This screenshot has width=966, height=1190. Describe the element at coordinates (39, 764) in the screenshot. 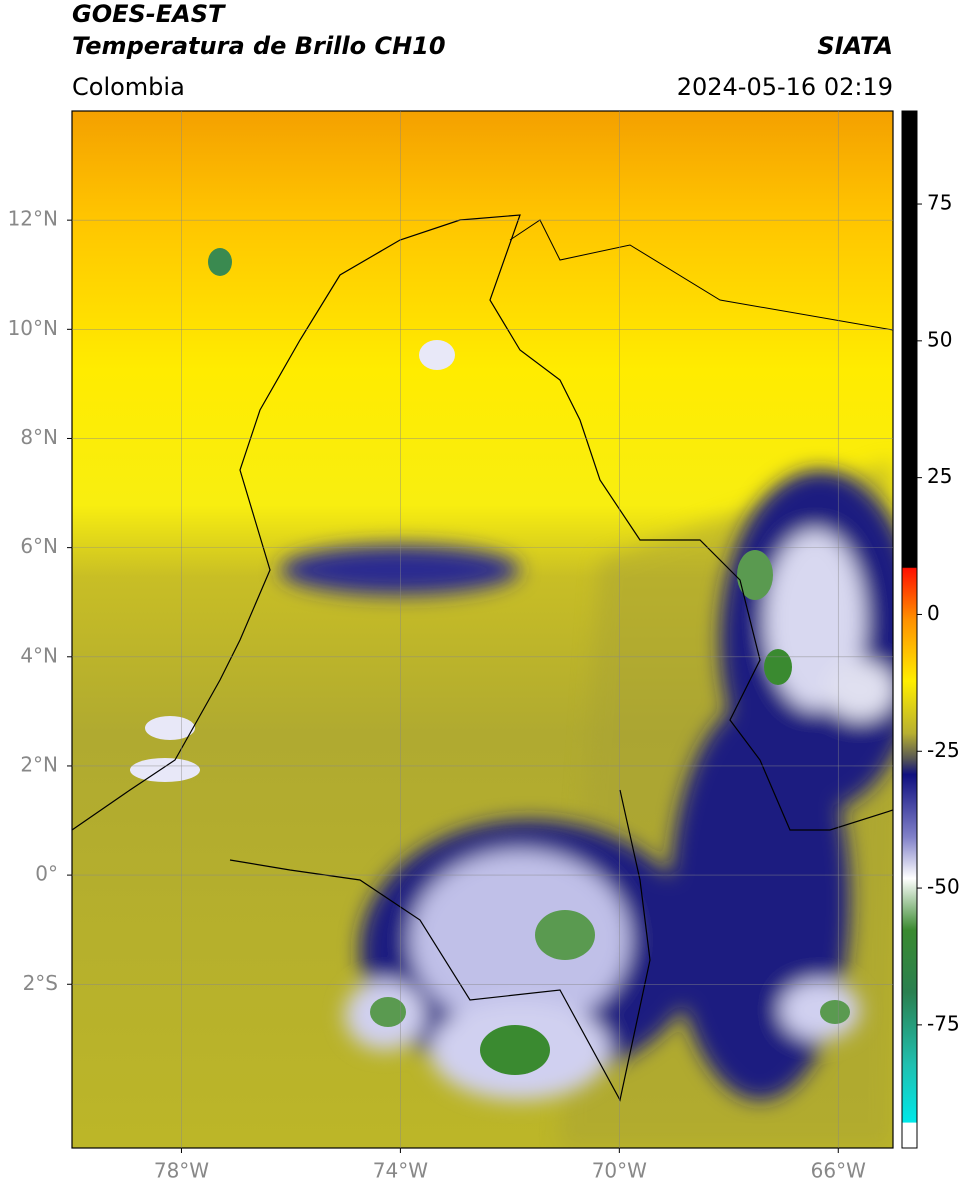

I see `y-tick-label: 2°N` at that location.